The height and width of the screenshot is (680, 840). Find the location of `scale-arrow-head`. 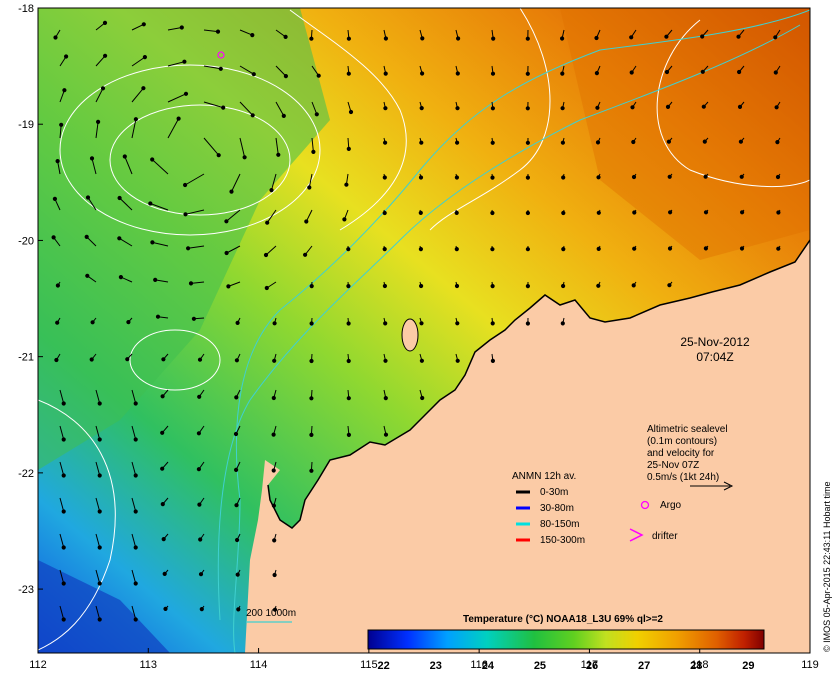

scale-arrow-head is located at coordinates (728, 486).